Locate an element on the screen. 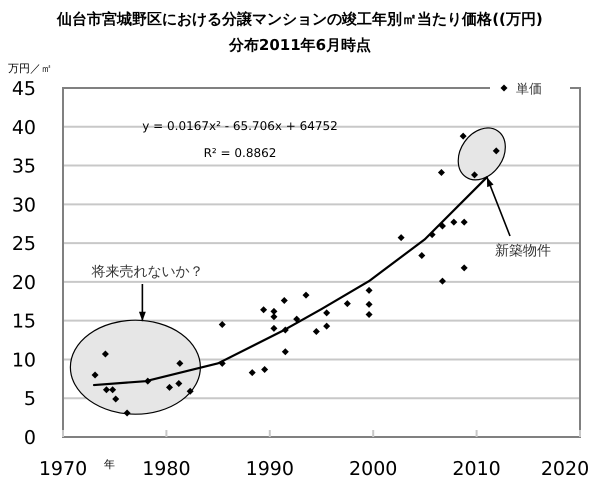 Image resolution: width=591 pixels, height=488 pixels. annotation: 将来売れないか？ is located at coordinates (147, 272).